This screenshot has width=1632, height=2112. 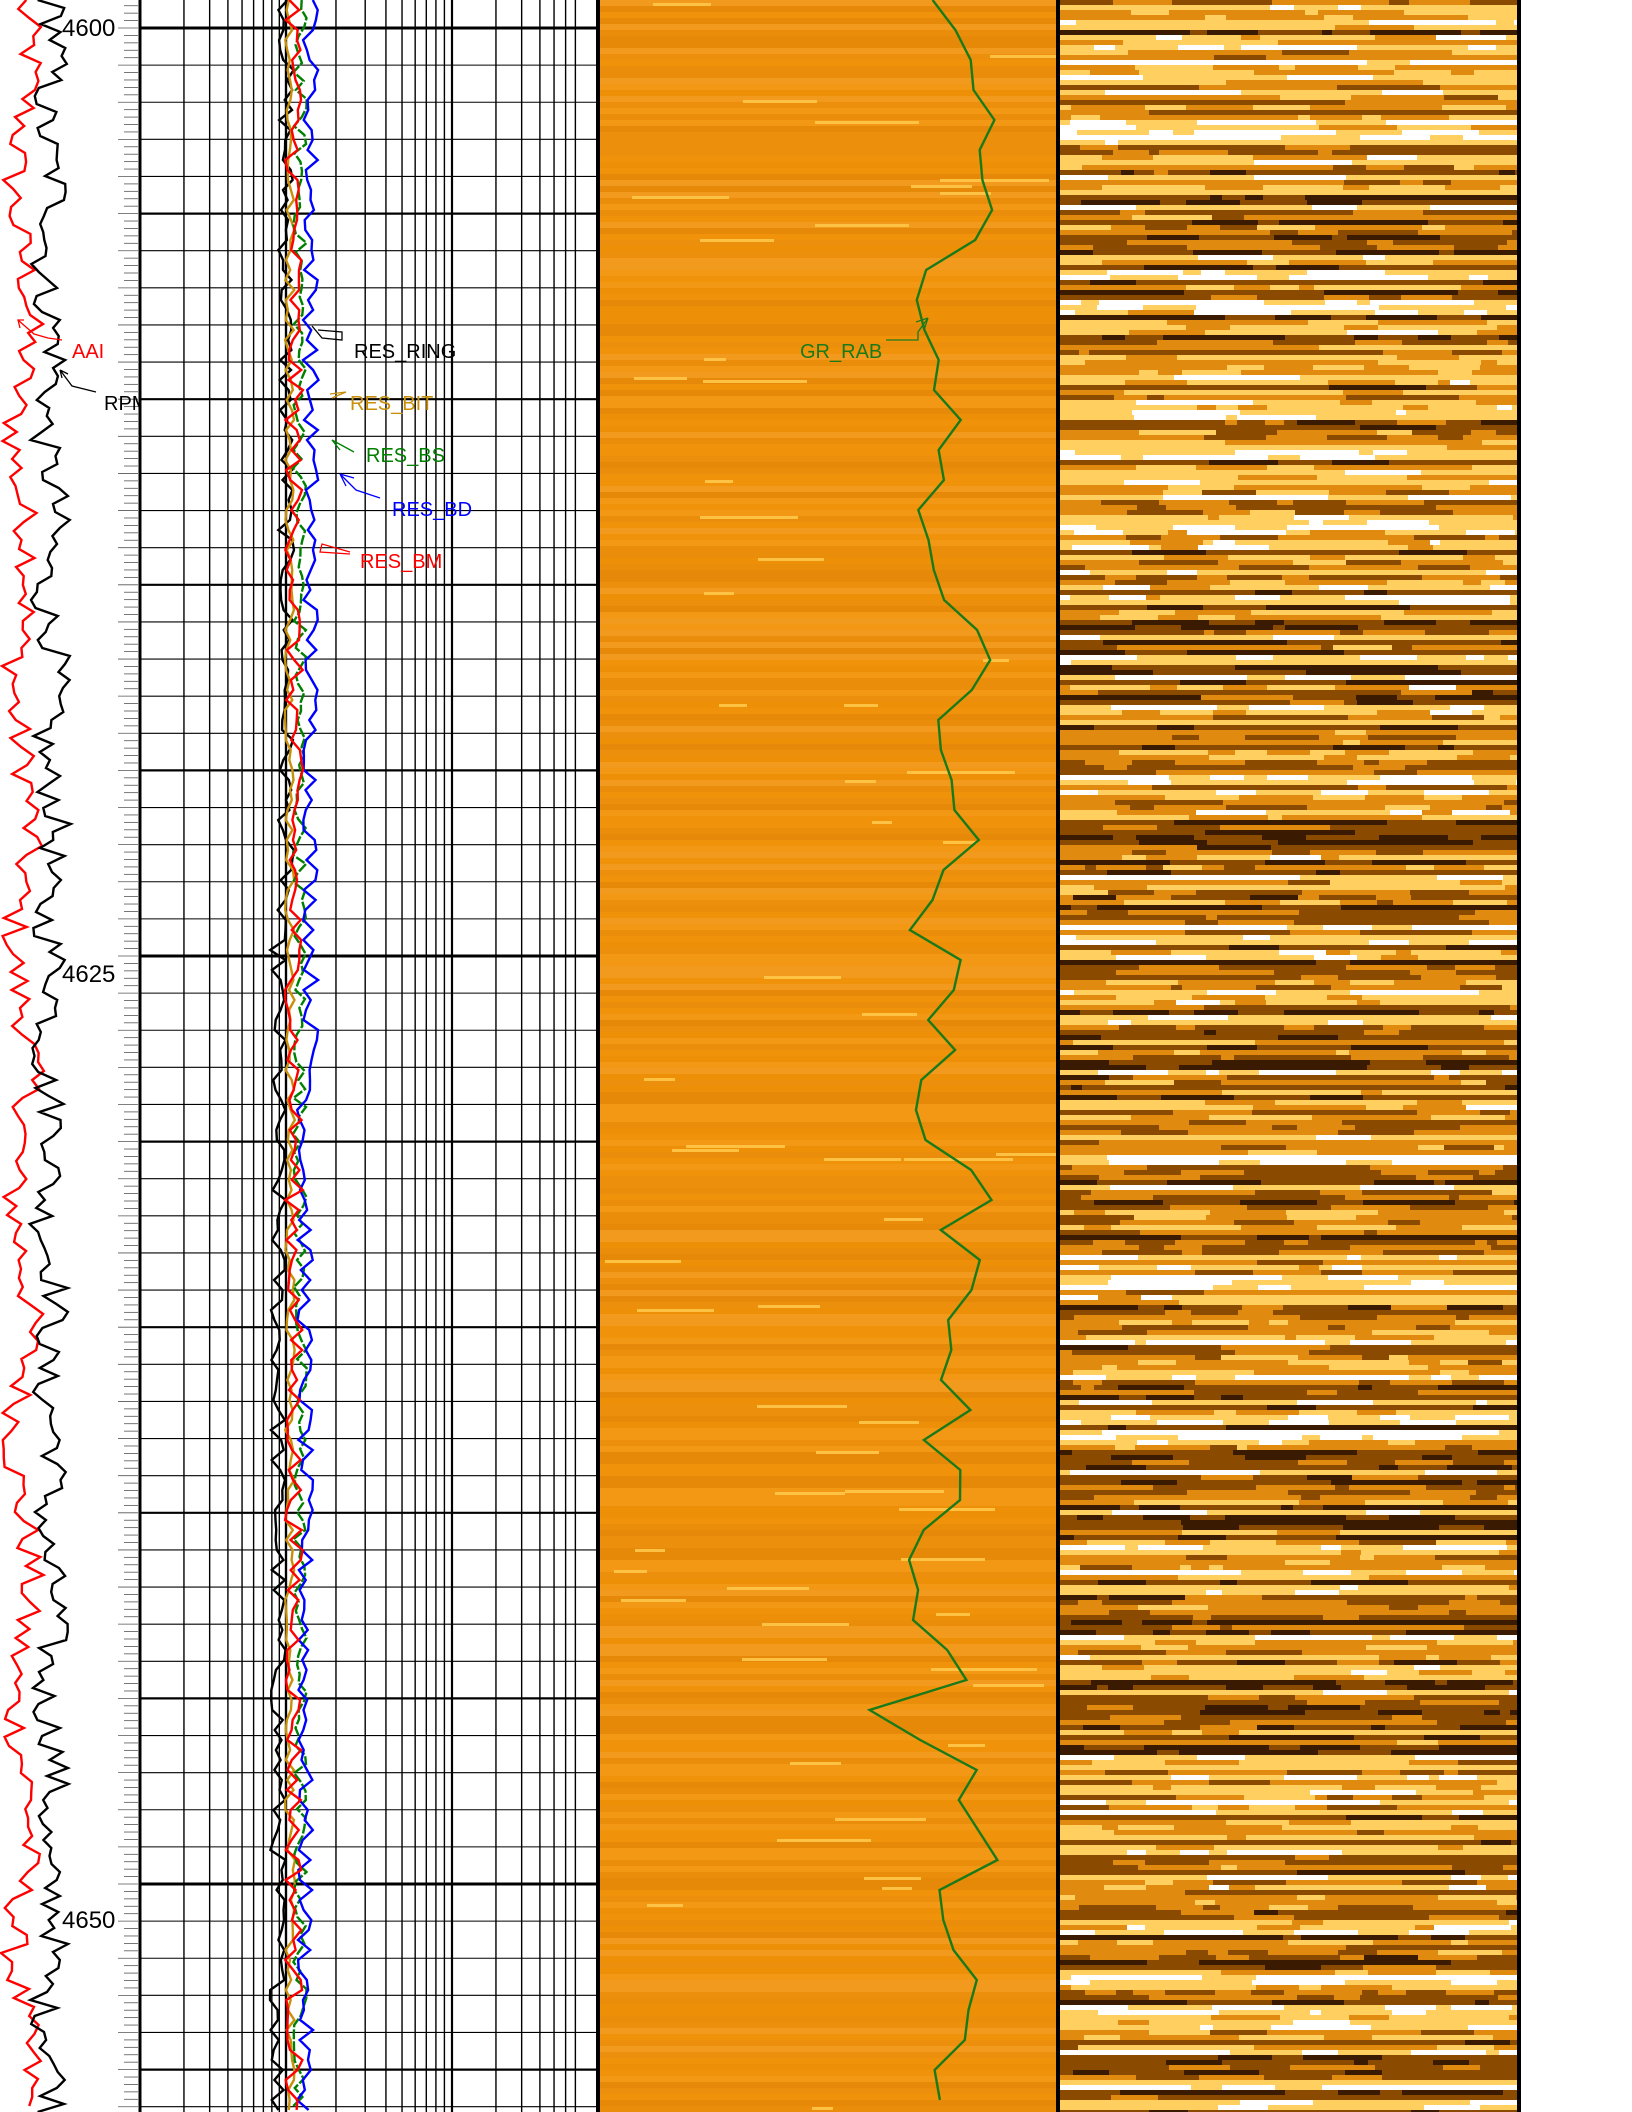 I want to click on res-bit-label: RES_BIT, so click(x=391, y=404).